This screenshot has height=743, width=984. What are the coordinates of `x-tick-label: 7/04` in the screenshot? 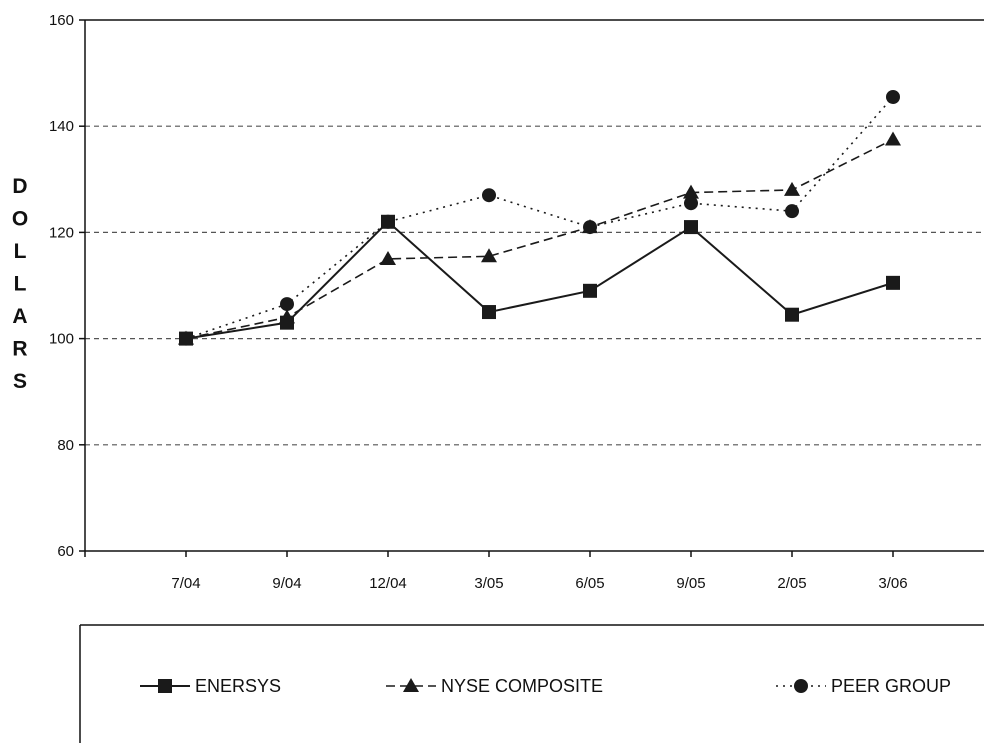 It's located at (185, 583).